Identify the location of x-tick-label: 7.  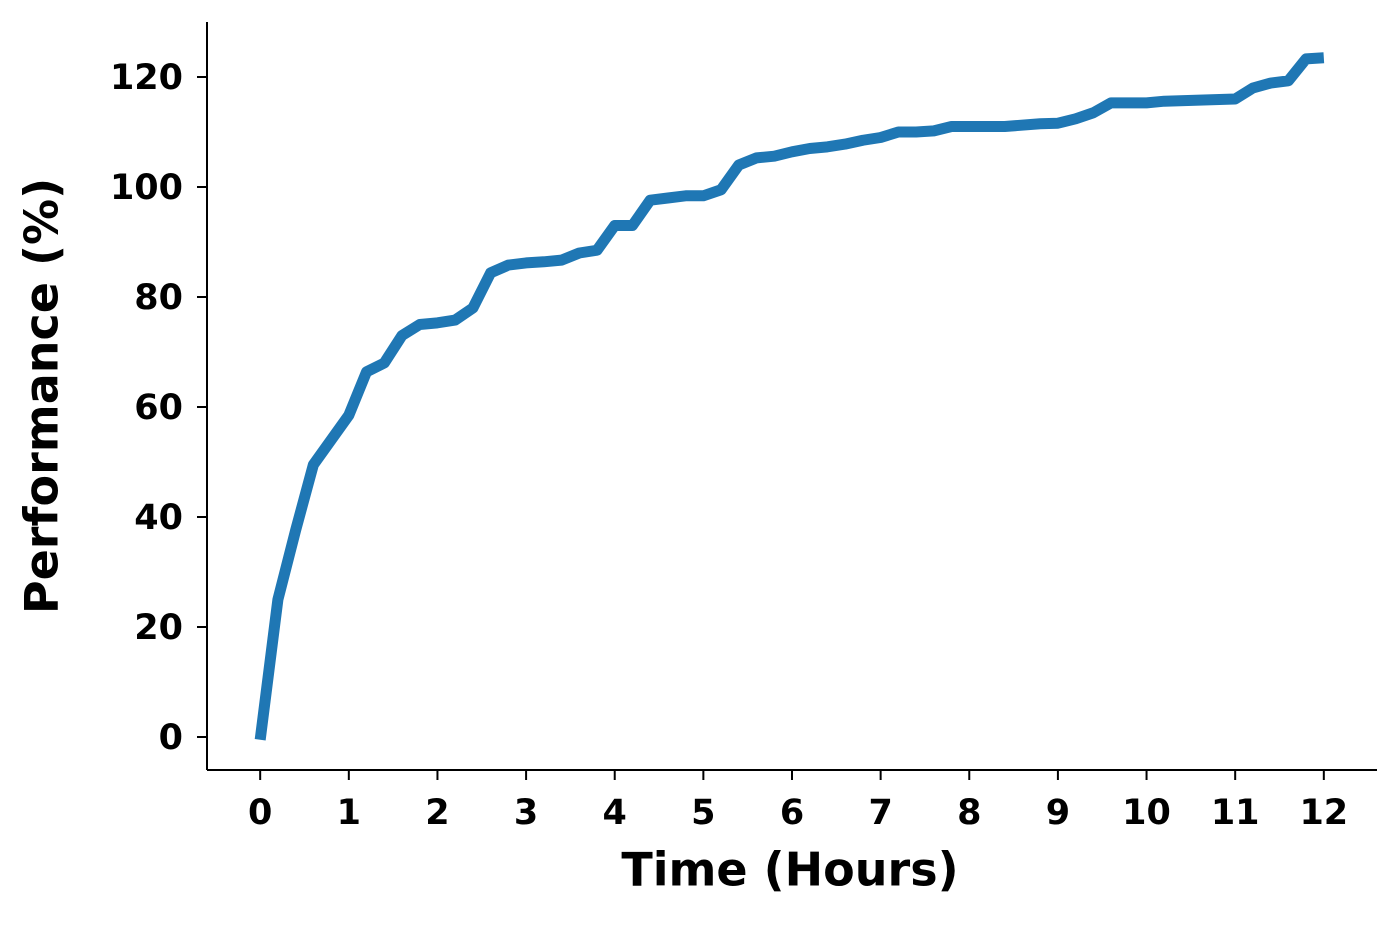
(880, 813).